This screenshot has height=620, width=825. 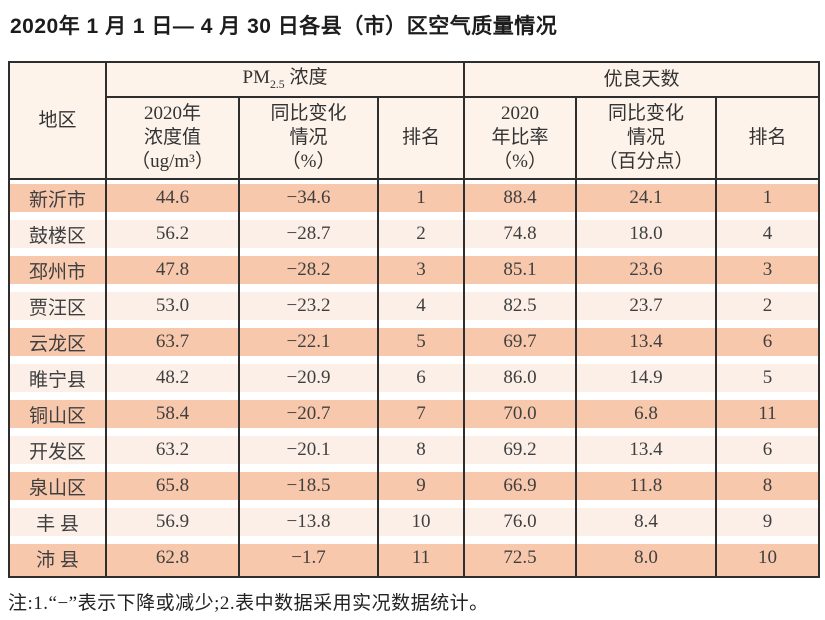 I want to click on pm25-value-cell: 56.9, so click(x=172, y=522).